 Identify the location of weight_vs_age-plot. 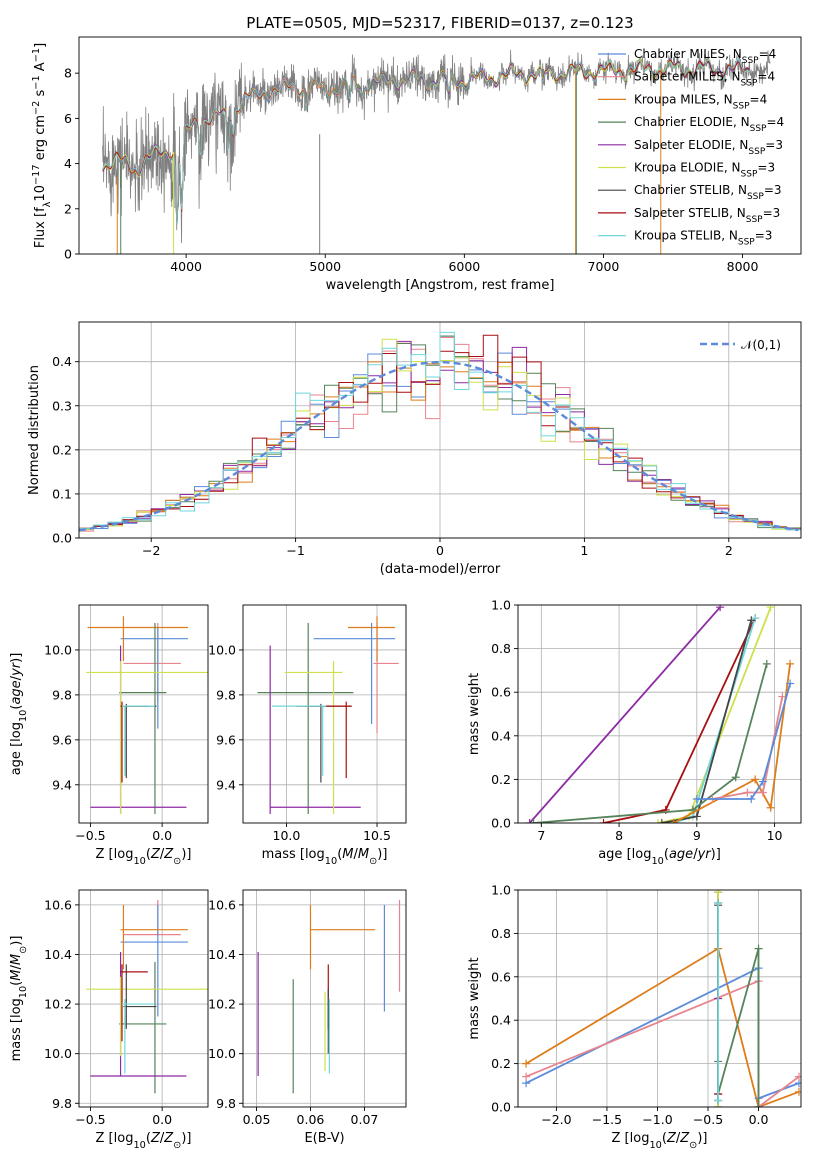
(660, 714).